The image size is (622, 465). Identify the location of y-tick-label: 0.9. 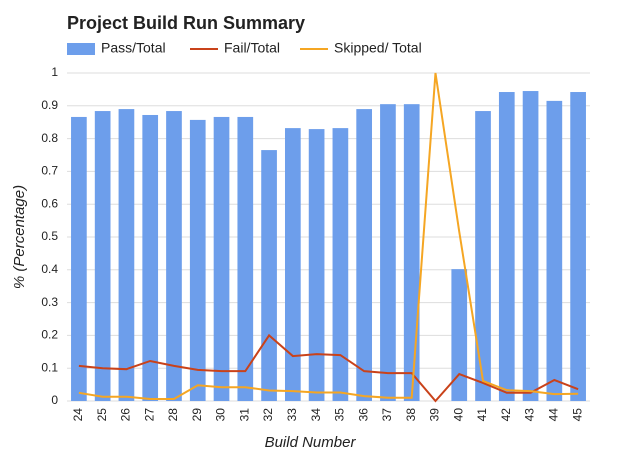
(49, 105).